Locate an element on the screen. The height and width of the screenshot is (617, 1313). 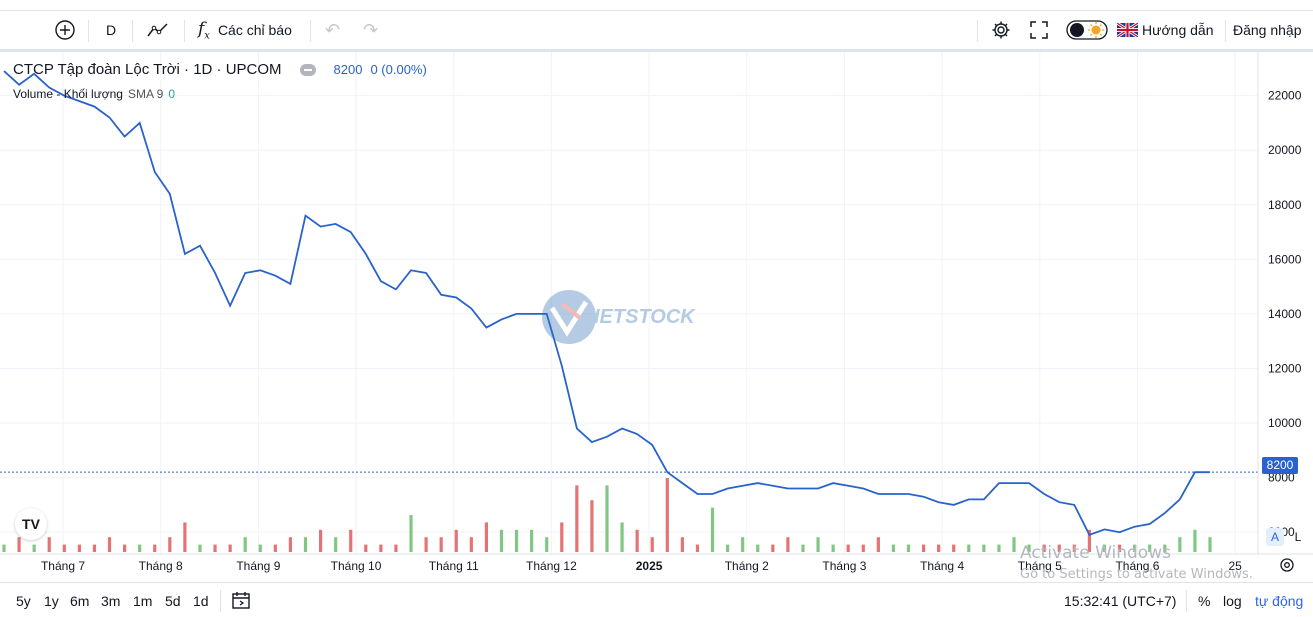
sma-value: 0 is located at coordinates (172, 94).